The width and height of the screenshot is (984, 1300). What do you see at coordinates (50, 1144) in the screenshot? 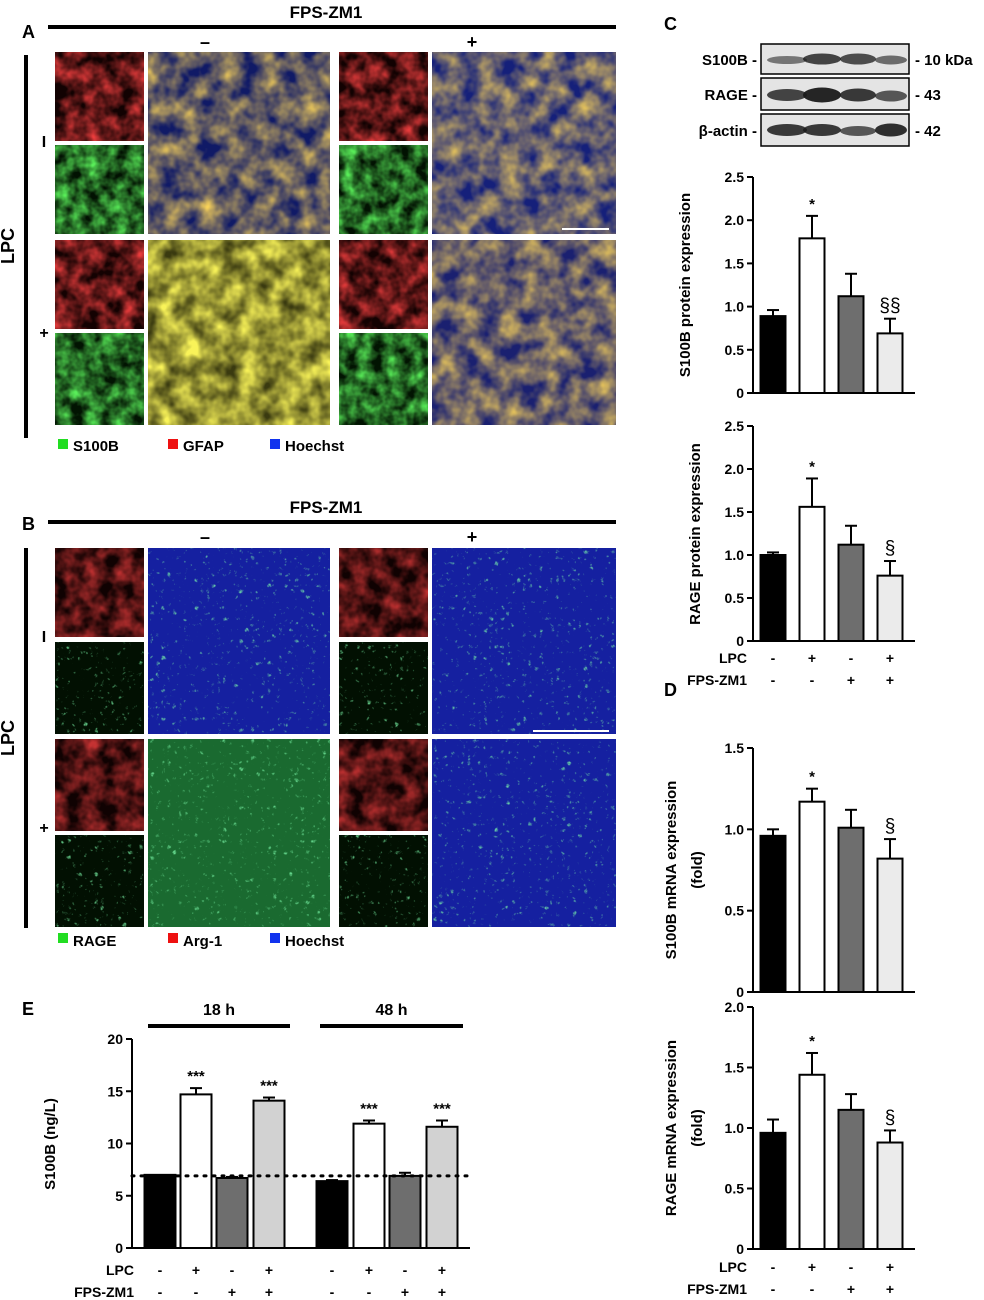
I see `y-axis-label: S100B (ng/L)` at bounding box center [50, 1144].